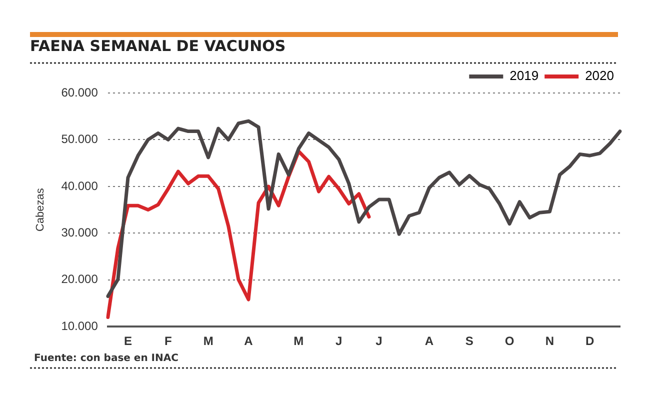 This screenshot has width=665, height=399. I want to click on source-note: Fuente: con base en INAC, so click(106, 358).